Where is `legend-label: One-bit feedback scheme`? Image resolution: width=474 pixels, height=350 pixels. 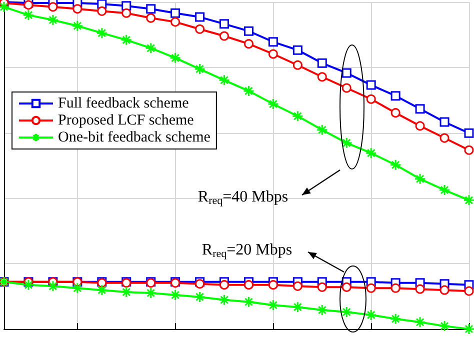 legend-label: One-bit feedback scheme is located at coordinates (134, 138).